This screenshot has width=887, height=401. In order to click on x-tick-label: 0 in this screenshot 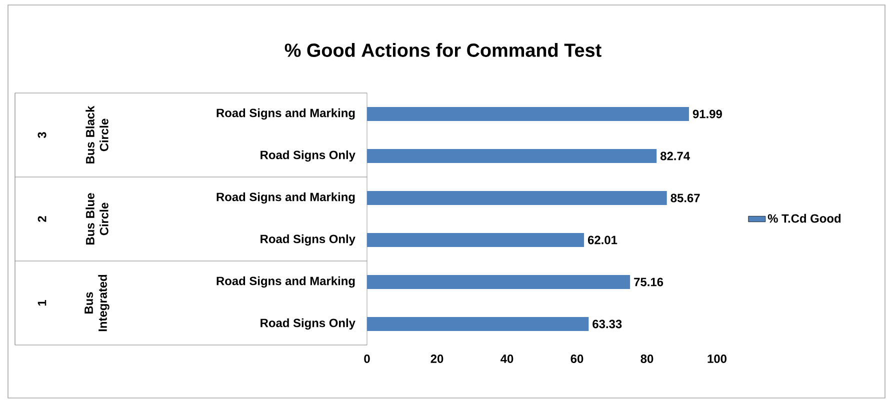, I will do `click(367, 358)`.